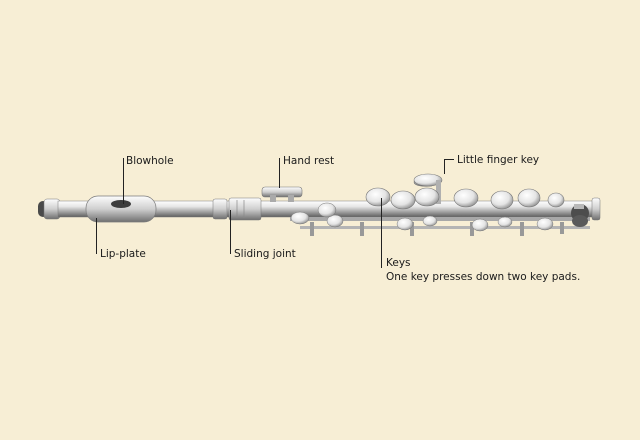 The image size is (640, 440). I want to click on label-sliding-joint: Sliding joint, so click(265, 254).